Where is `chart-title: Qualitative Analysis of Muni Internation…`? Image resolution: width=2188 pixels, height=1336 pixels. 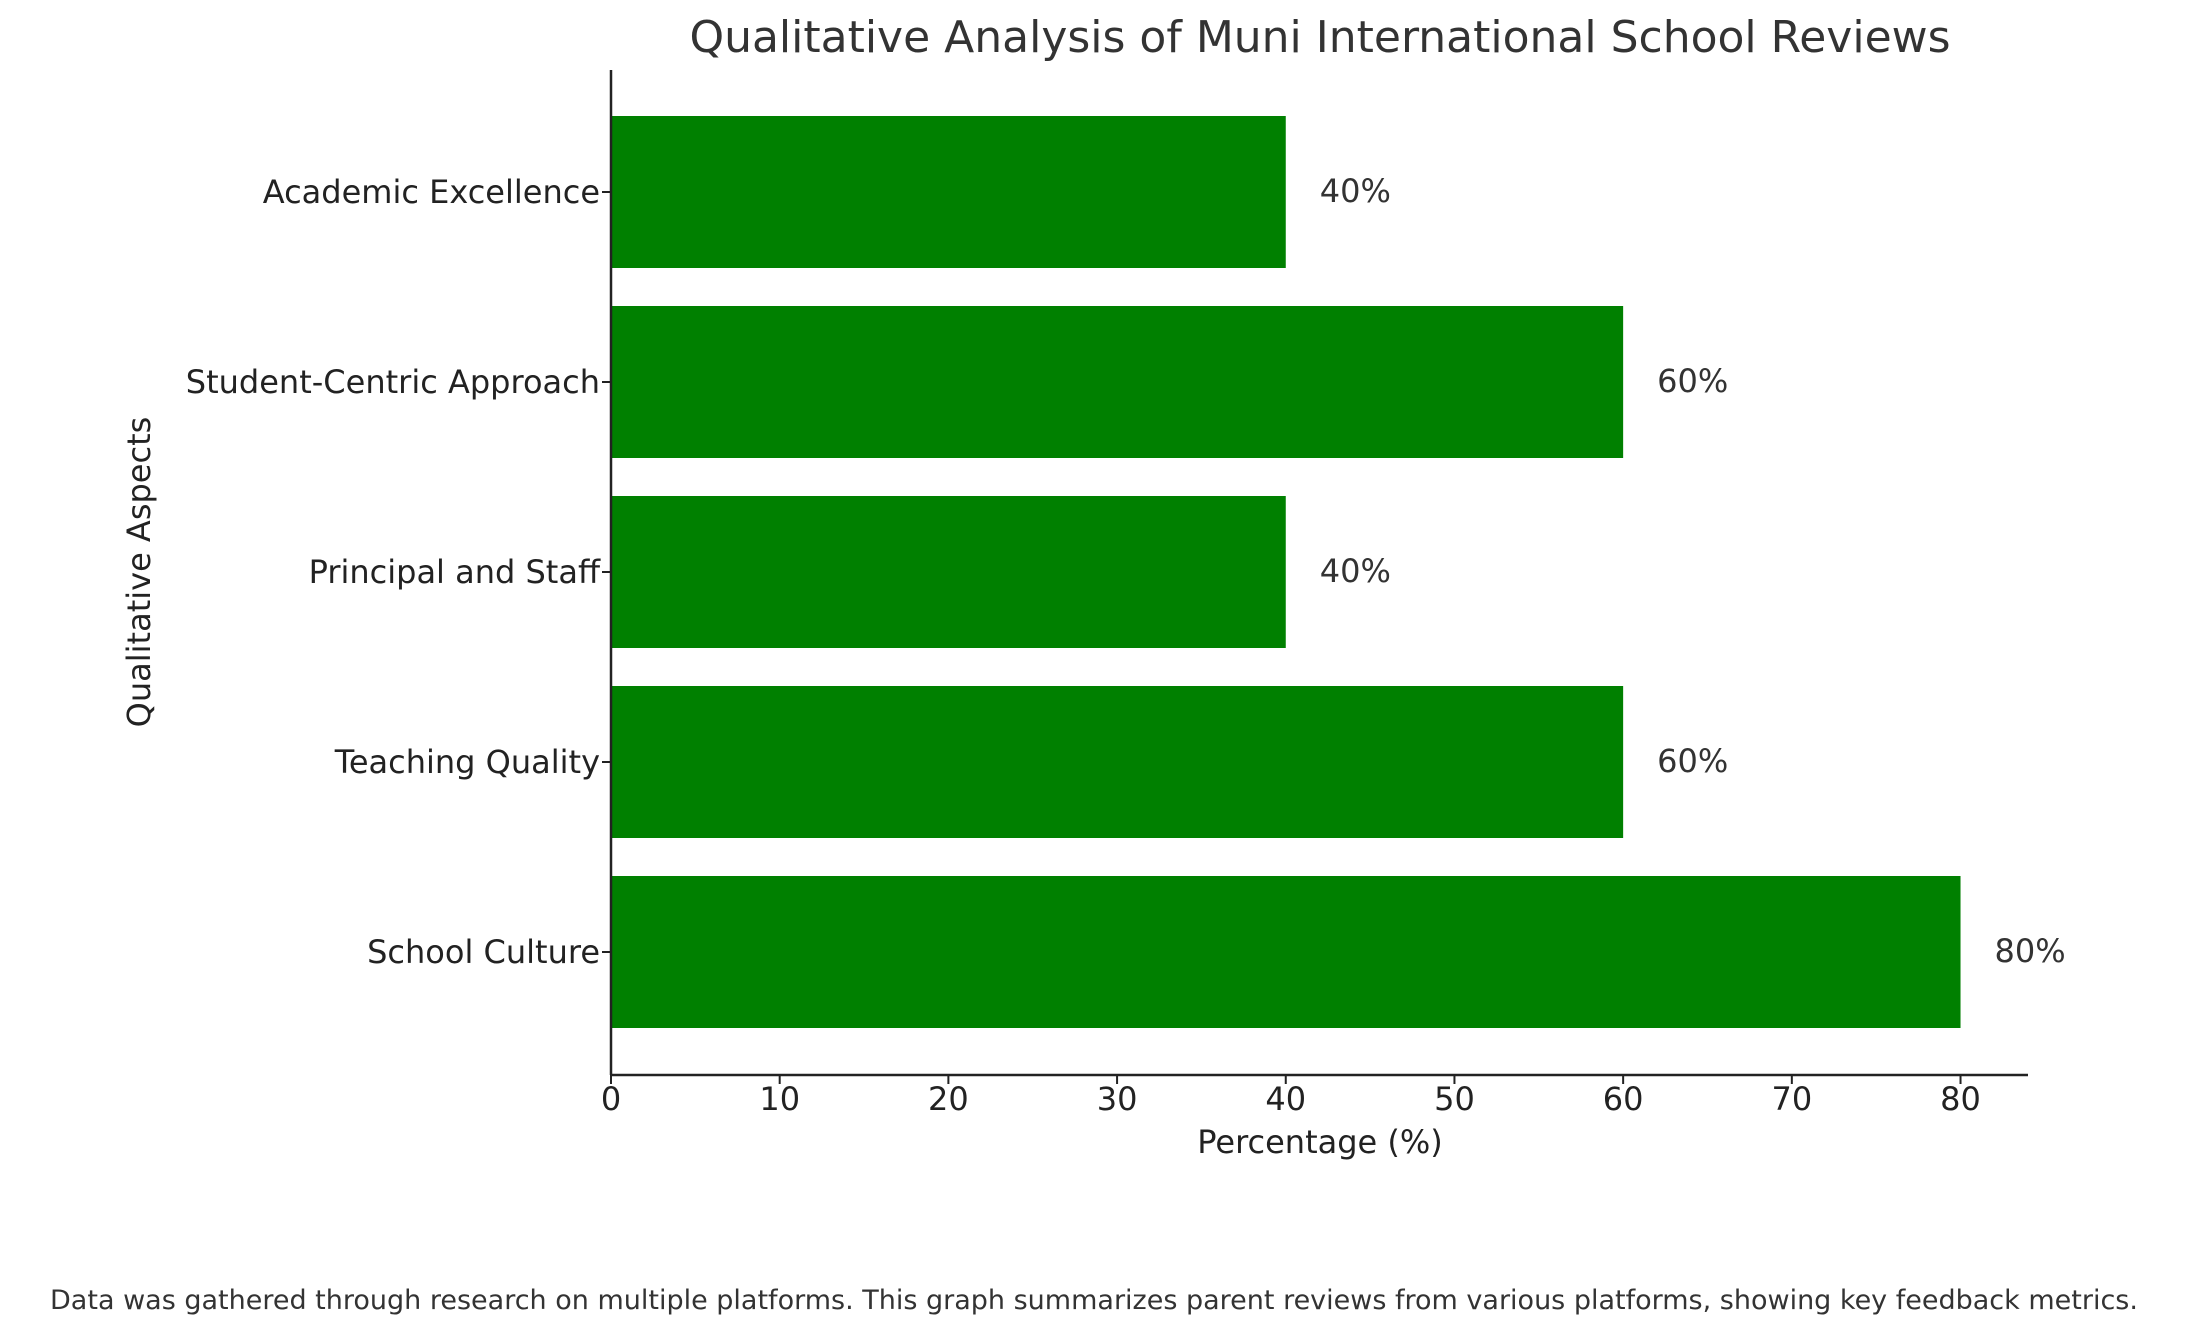 chart-title: Qualitative Analysis of Muni Internation… is located at coordinates (1319, 37).